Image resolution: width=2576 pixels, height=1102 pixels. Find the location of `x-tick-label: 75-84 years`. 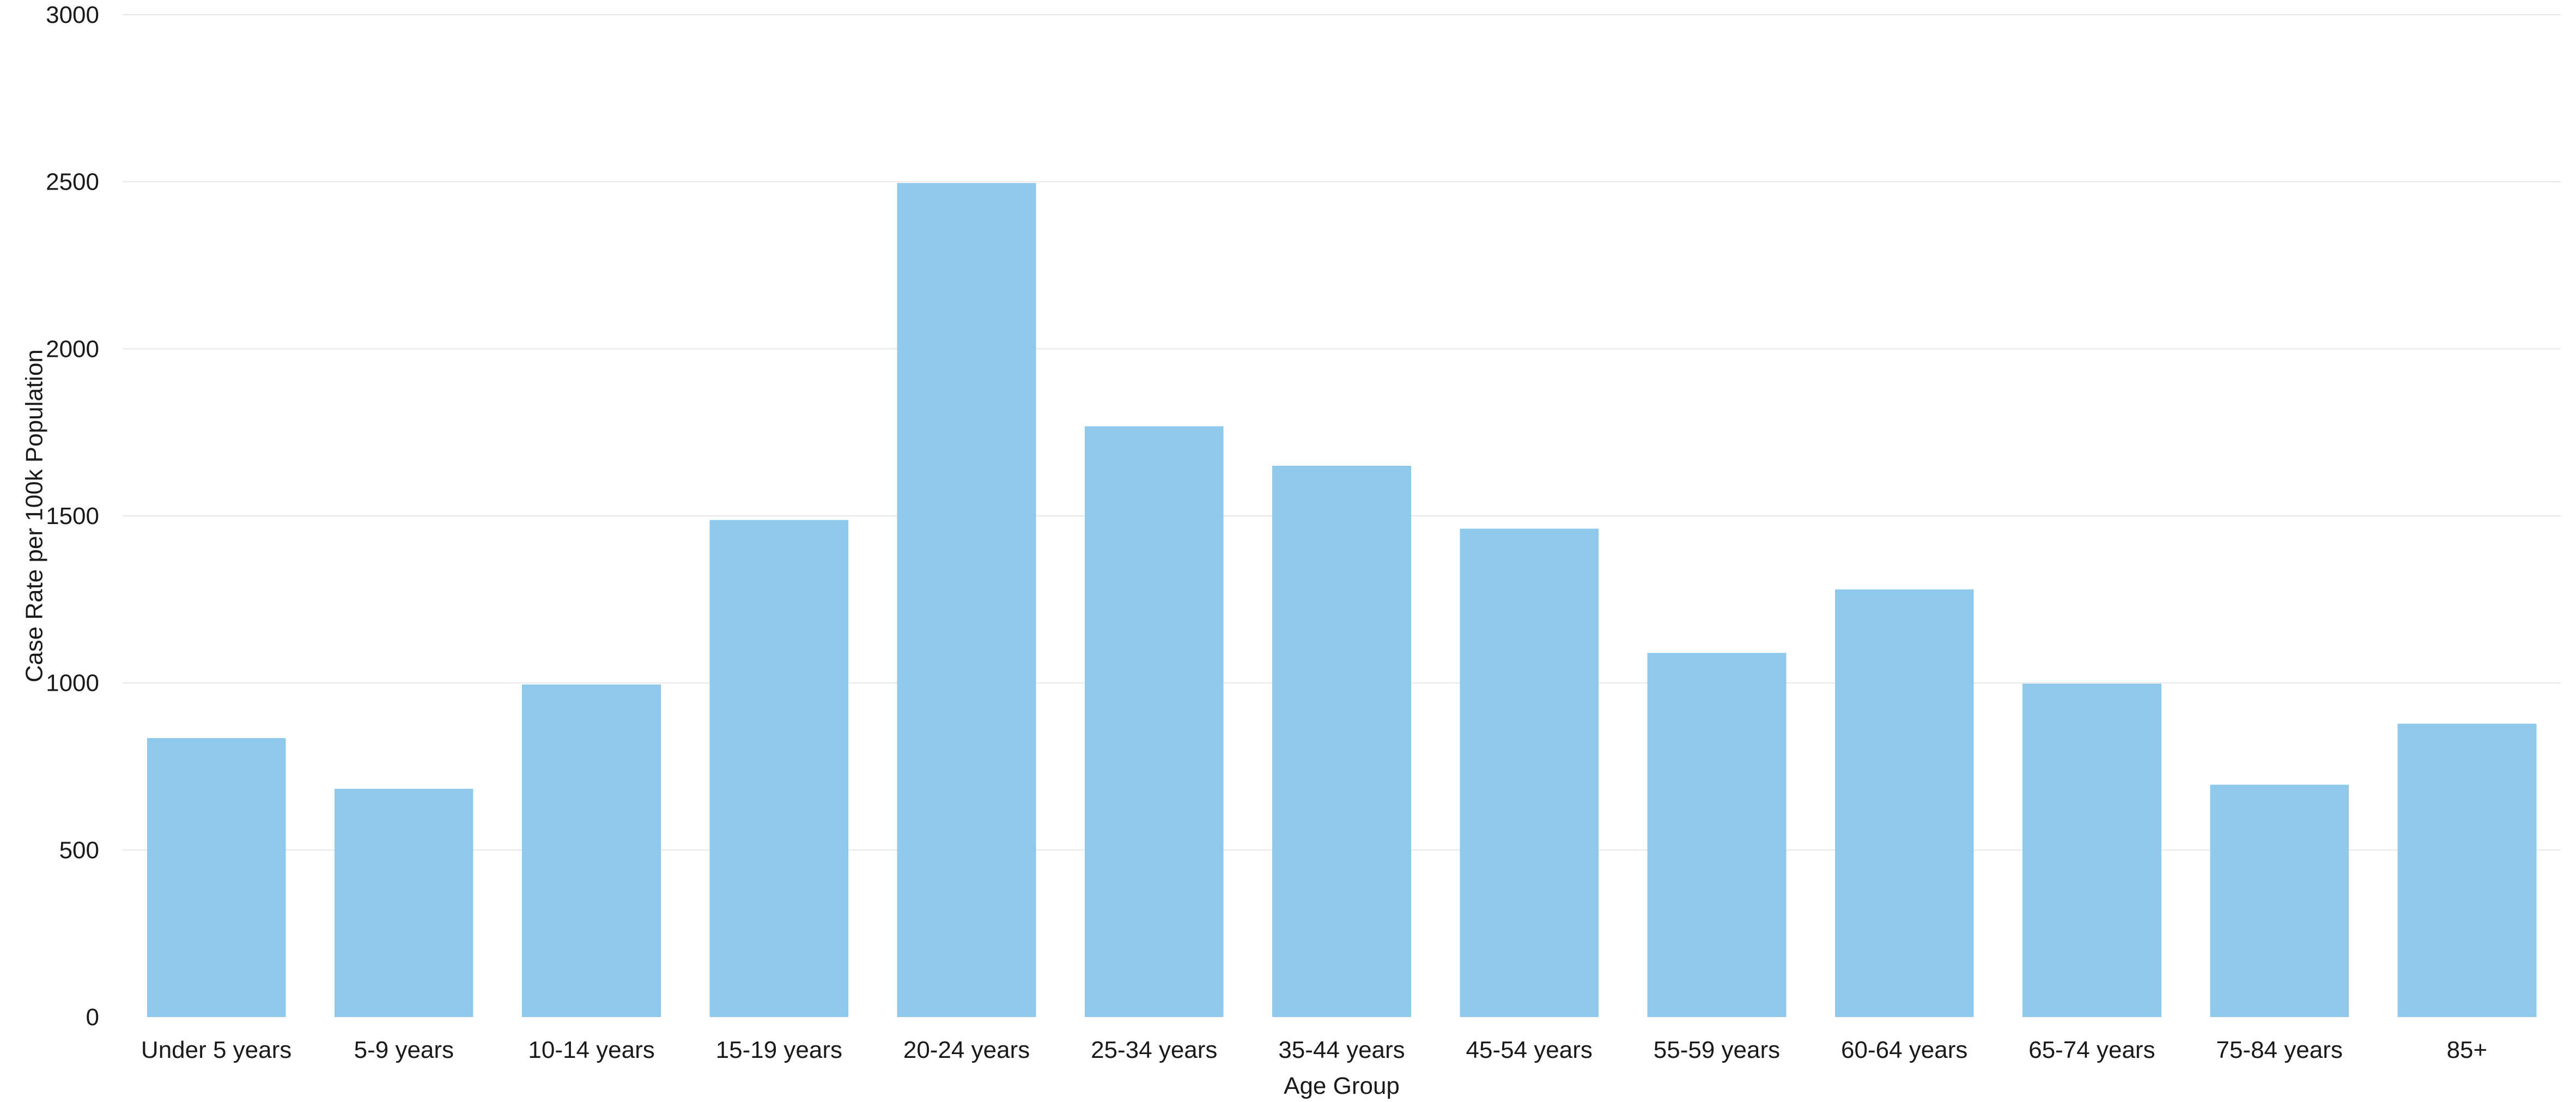

x-tick-label: 75-84 years is located at coordinates (2279, 1050).